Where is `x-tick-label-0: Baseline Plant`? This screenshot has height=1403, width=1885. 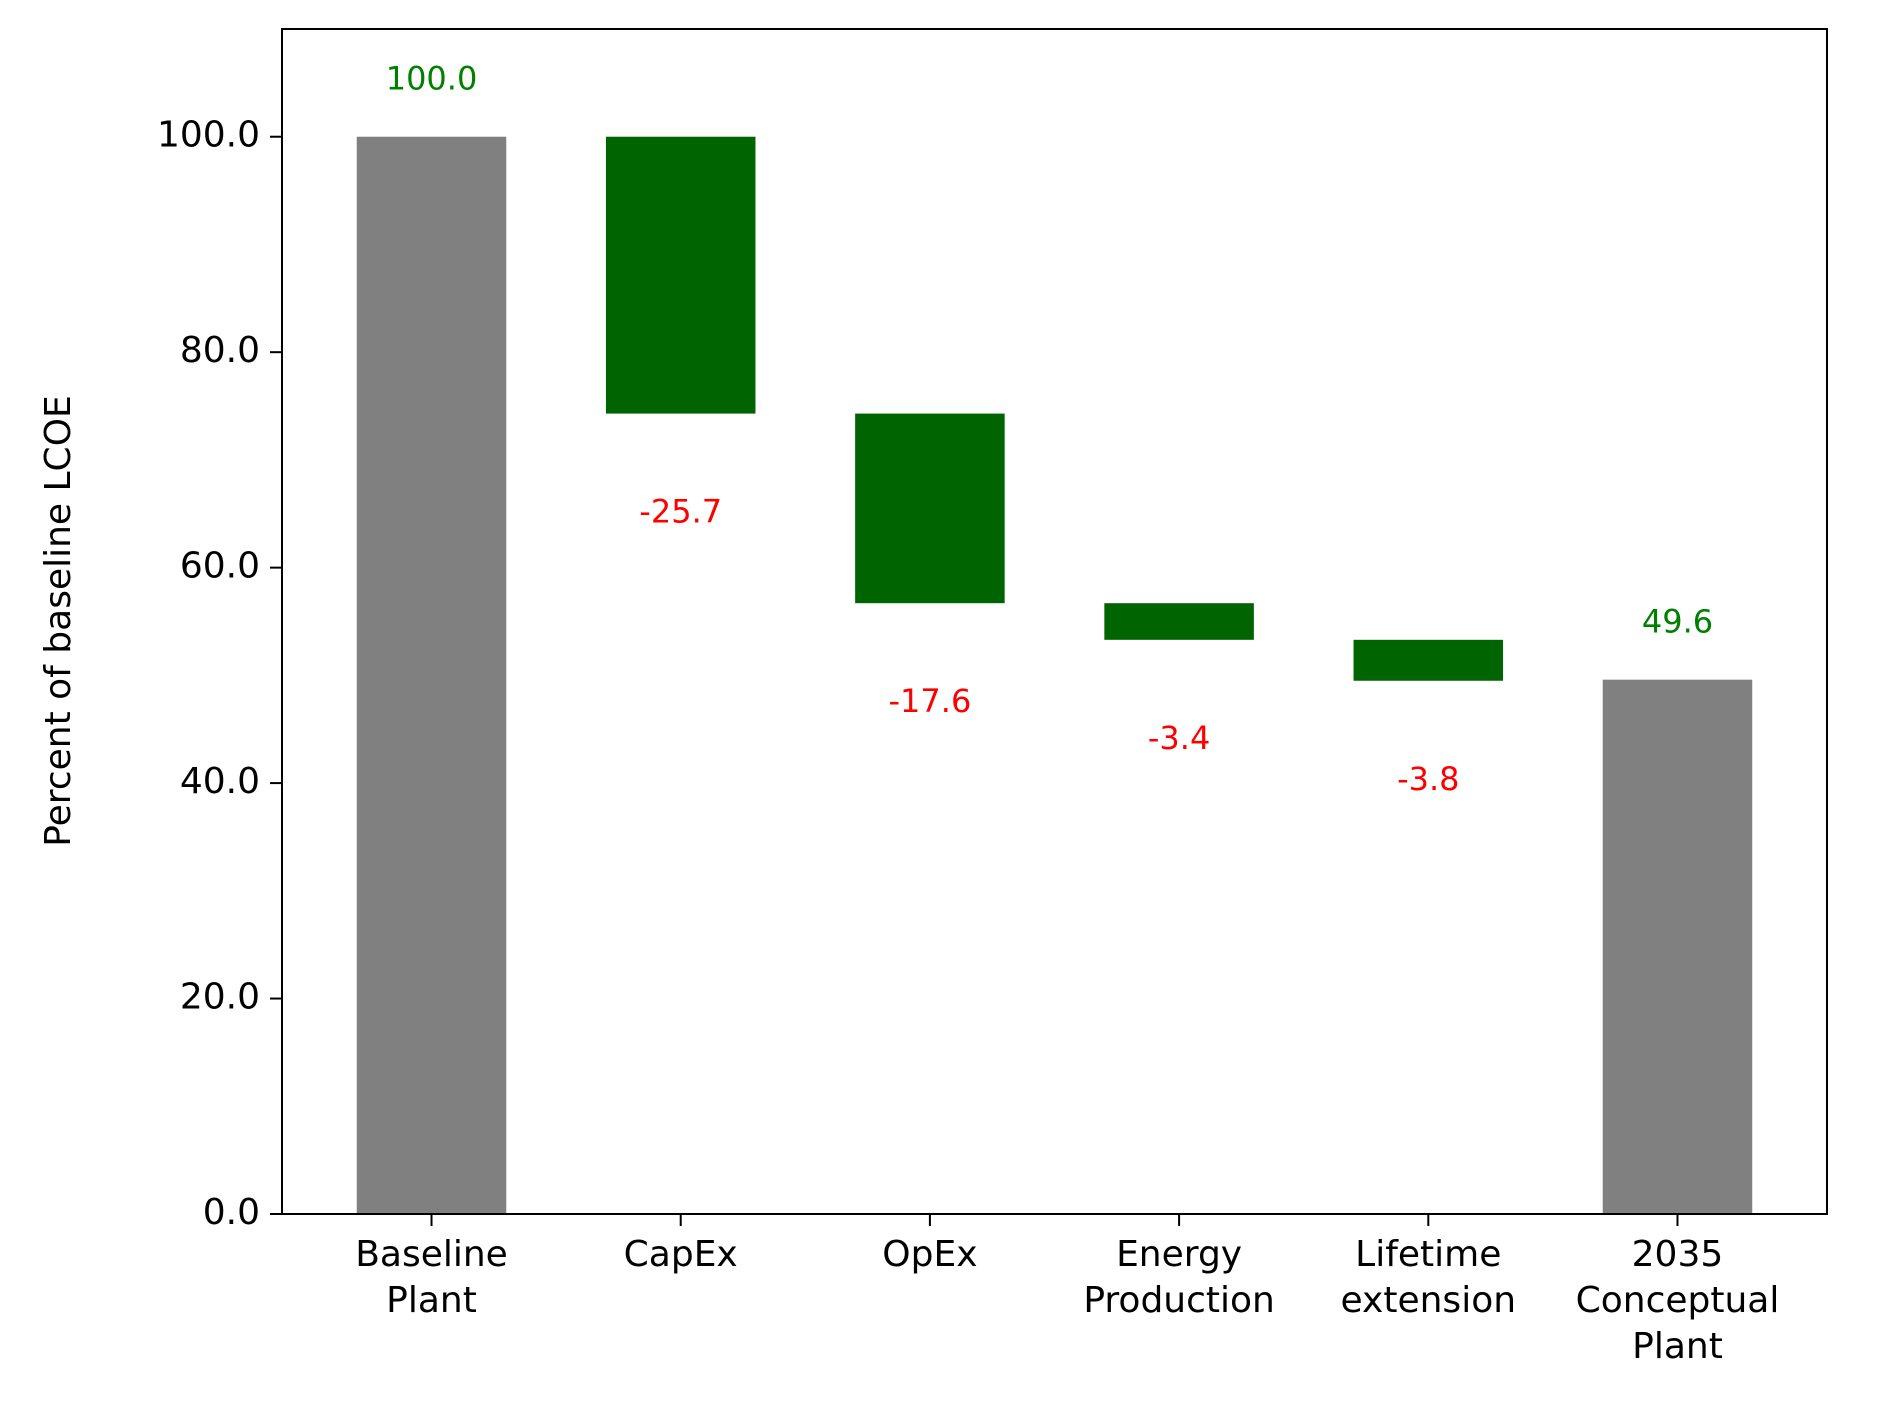
x-tick-label-0: Baseline Plant is located at coordinates (431, 1277).